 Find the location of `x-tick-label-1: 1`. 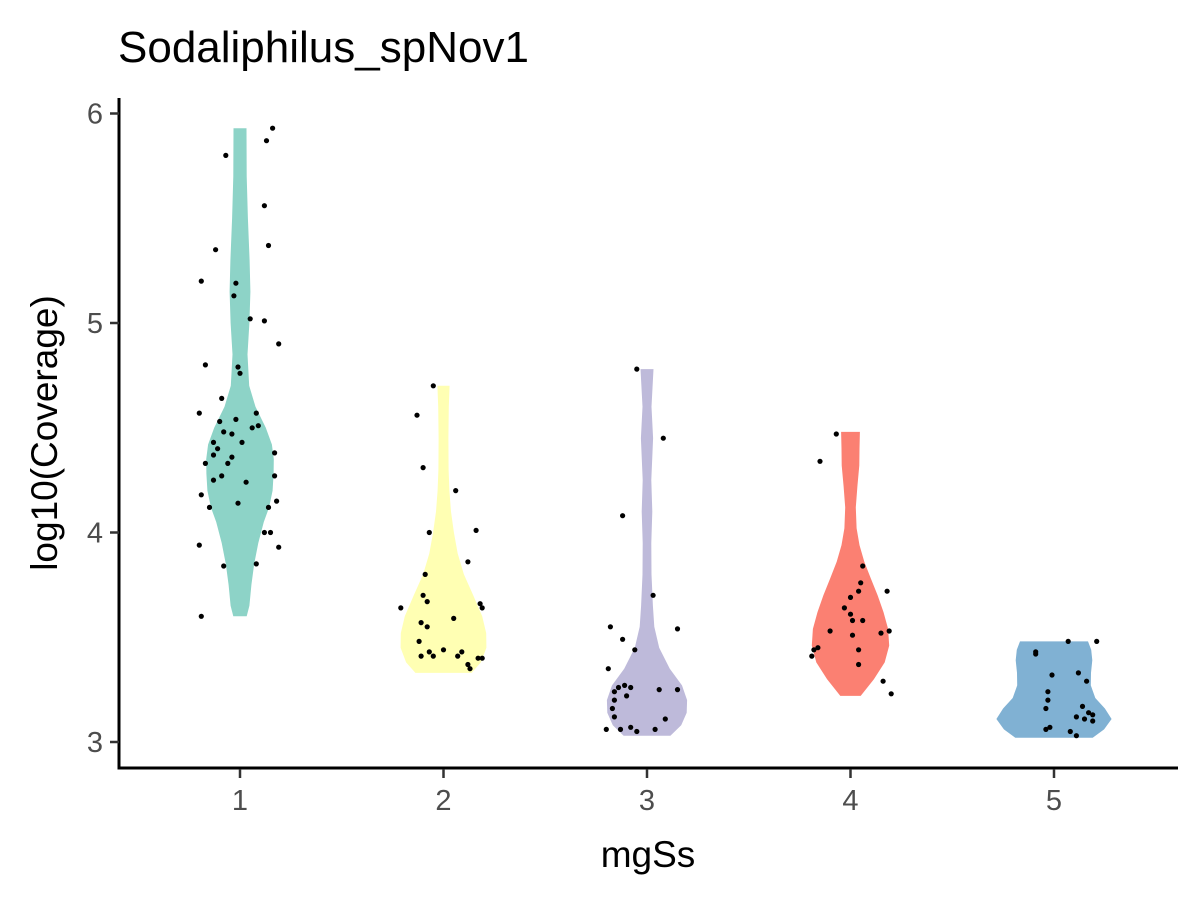

x-tick-label-1: 1 is located at coordinates (240, 801).